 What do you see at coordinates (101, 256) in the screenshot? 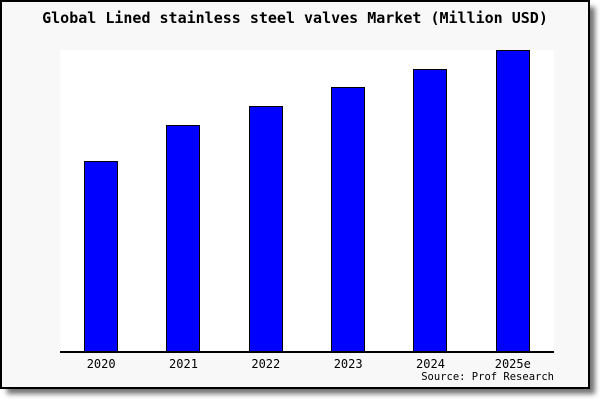
I see `bar-2020` at bounding box center [101, 256].